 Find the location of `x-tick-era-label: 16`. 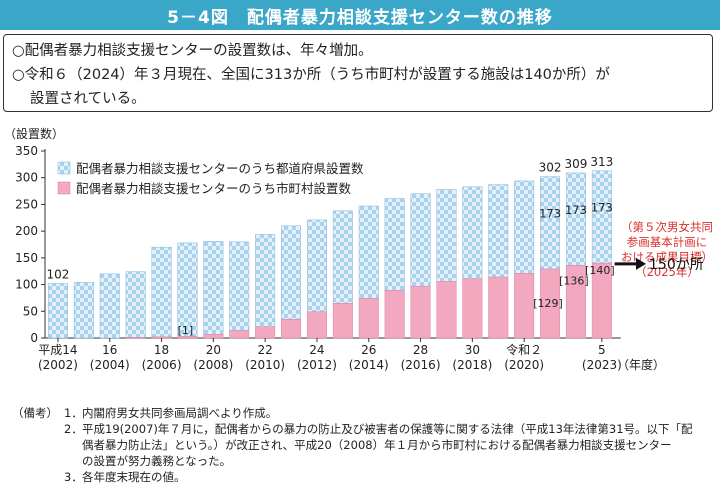

x-tick-era-label: 16 is located at coordinates (109, 350).